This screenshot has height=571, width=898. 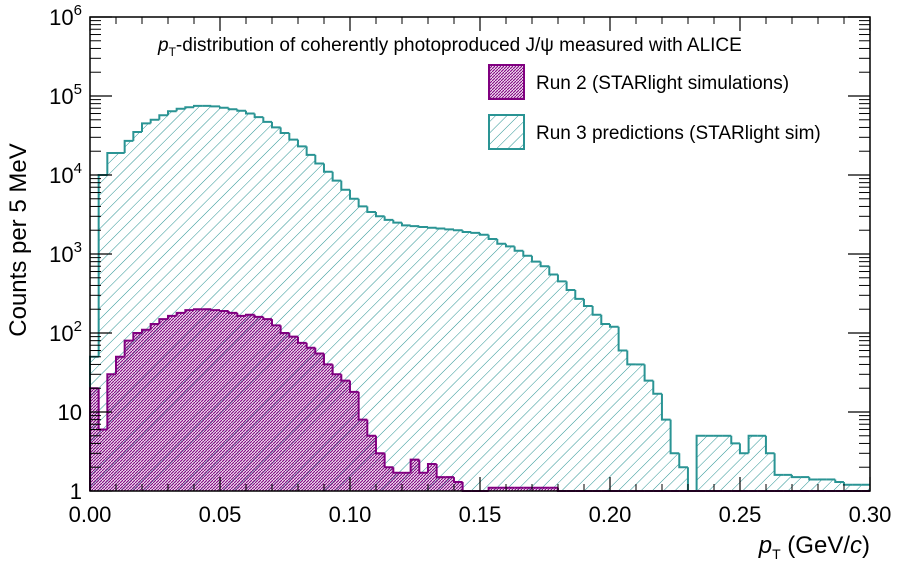 What do you see at coordinates (65, 16) in the screenshot?
I see `y-tick-label: 10⁶` at bounding box center [65, 16].